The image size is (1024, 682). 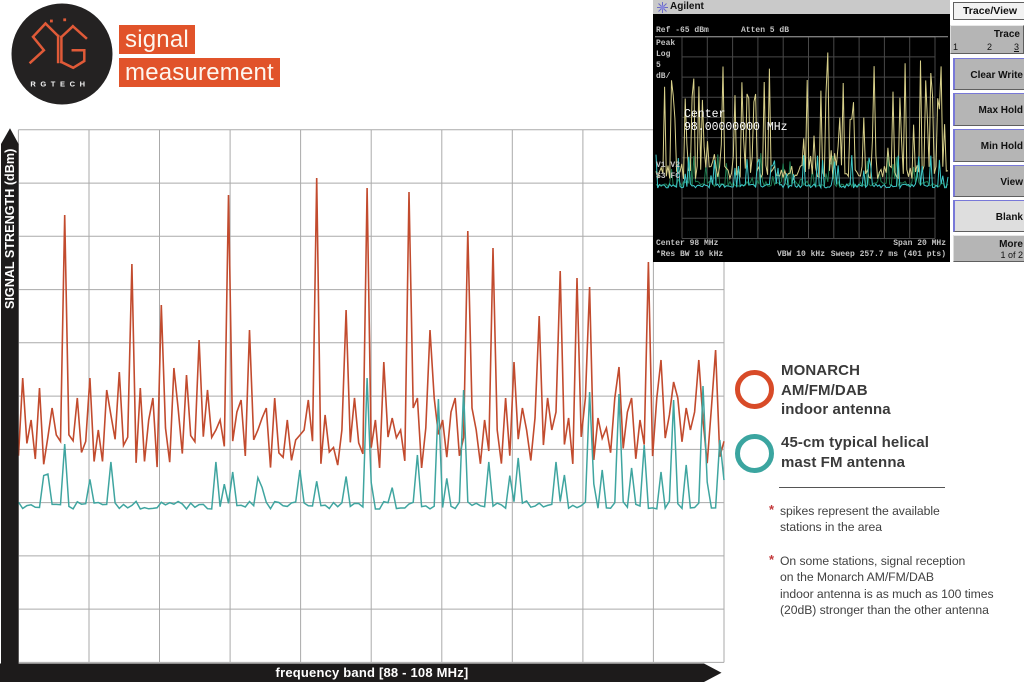 What do you see at coordinates (10, 228) in the screenshot?
I see `svg-text: SIGNAL STRENGTH (dBm)` at bounding box center [10, 228].